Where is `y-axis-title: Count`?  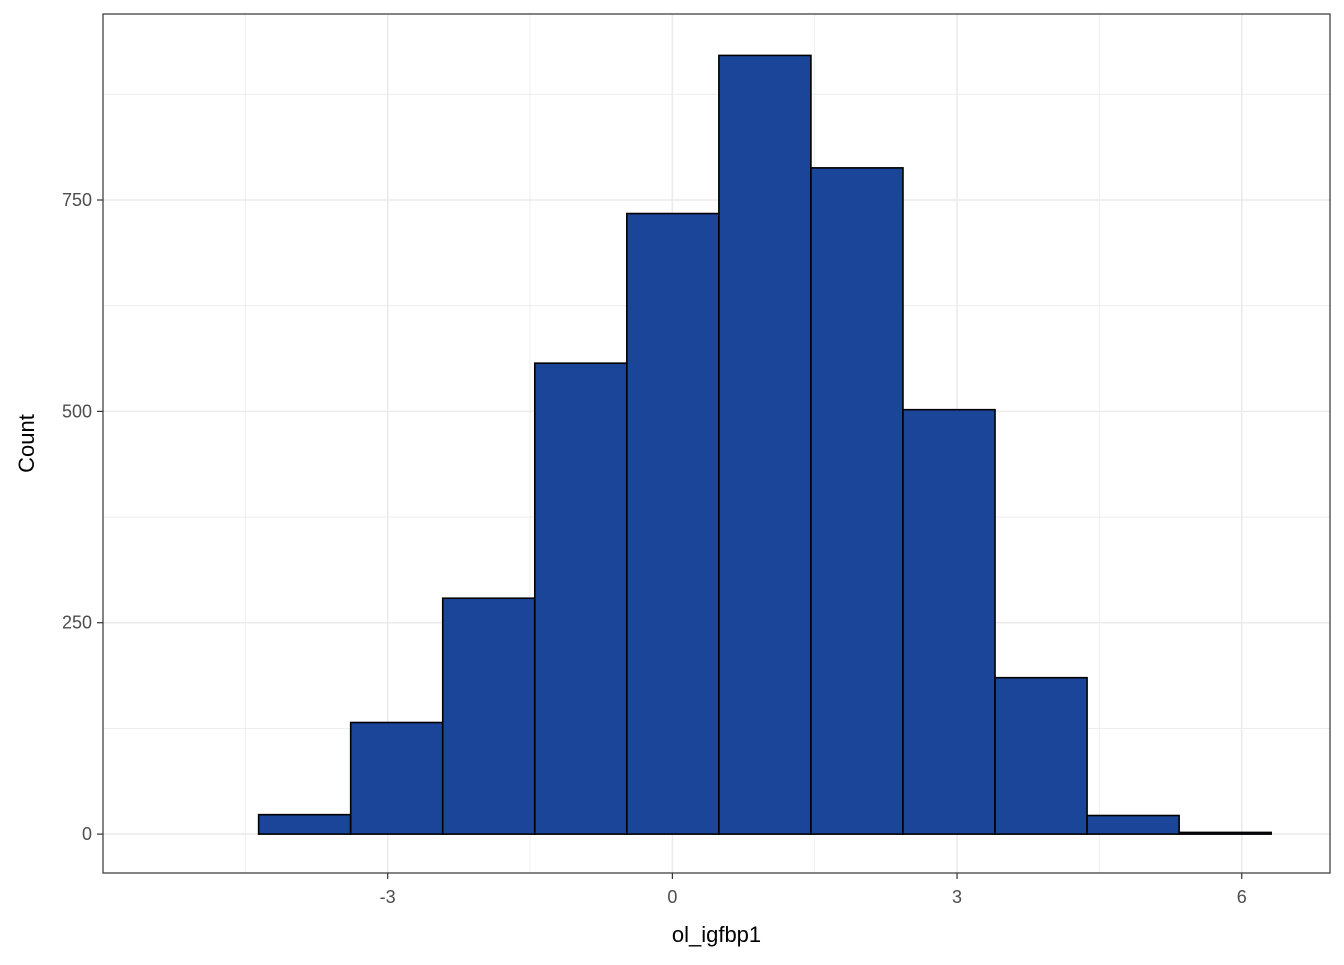
y-axis-title: Count is located at coordinates (26, 443).